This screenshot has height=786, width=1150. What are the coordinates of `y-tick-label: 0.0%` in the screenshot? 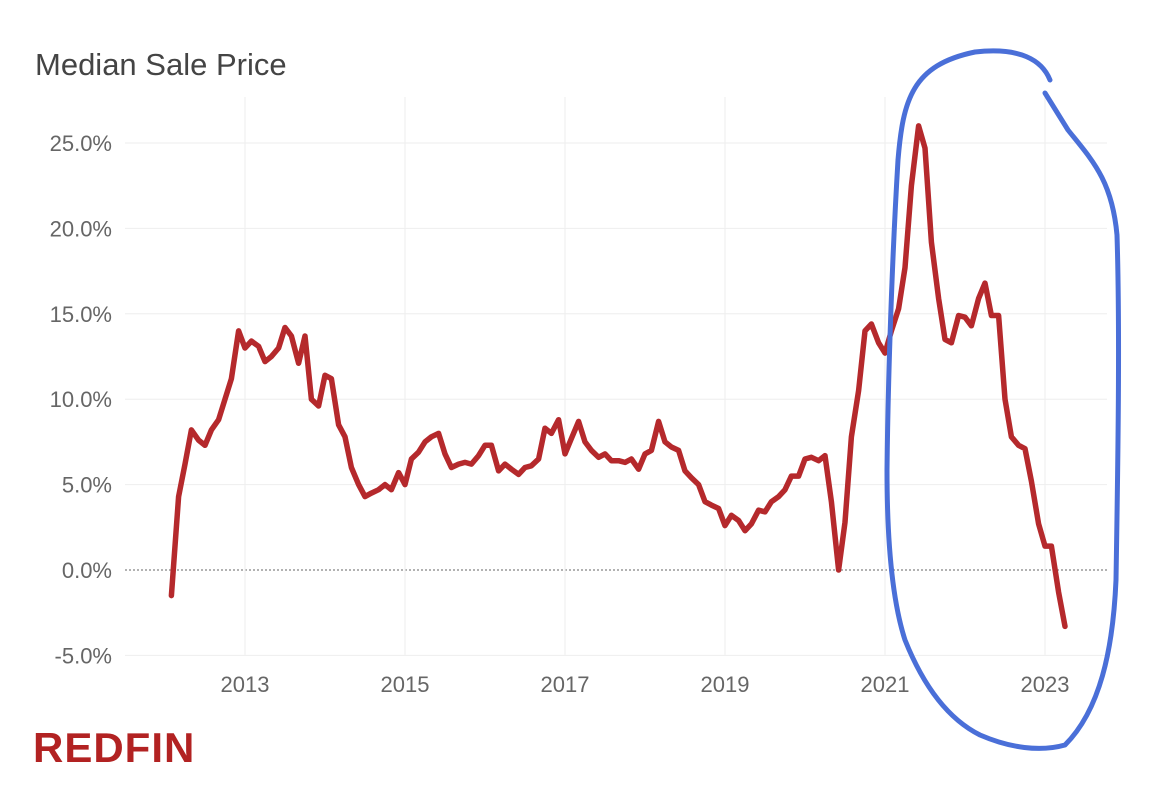 It's located at (87, 570).